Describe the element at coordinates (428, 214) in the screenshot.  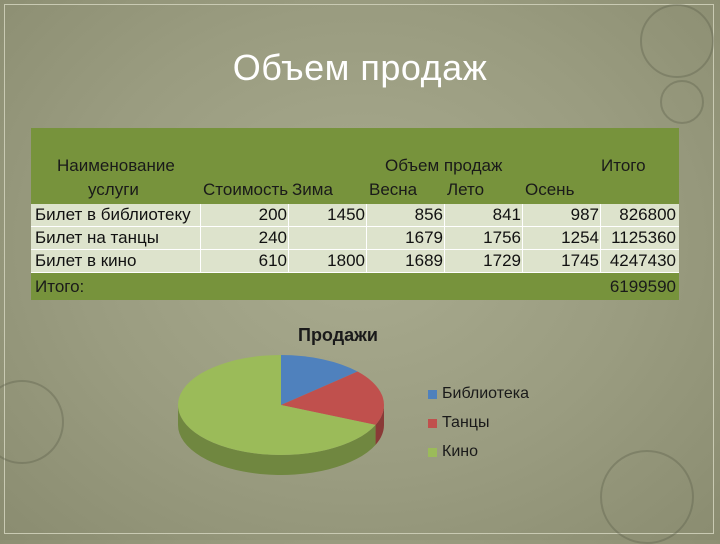
I see `cell-spring: 856` at that location.